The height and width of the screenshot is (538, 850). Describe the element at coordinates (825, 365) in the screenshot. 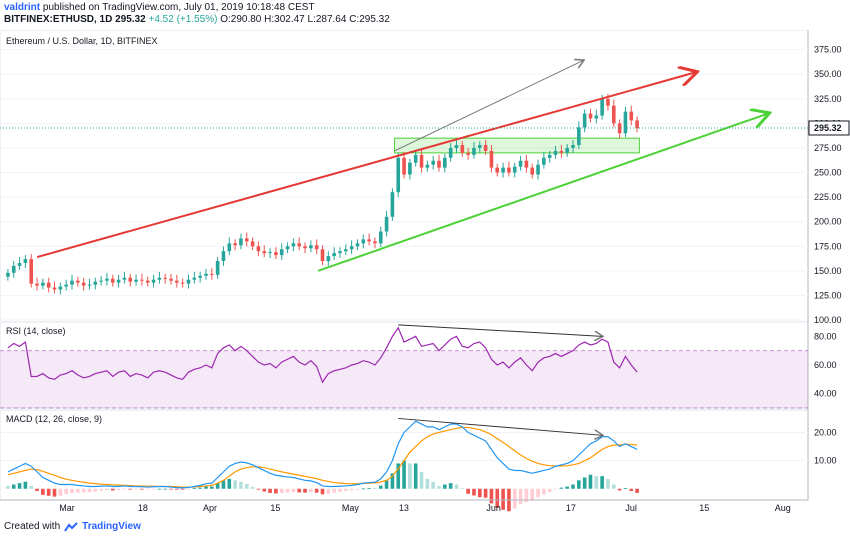

I see `rsi-tick-label: 60.00` at that location.